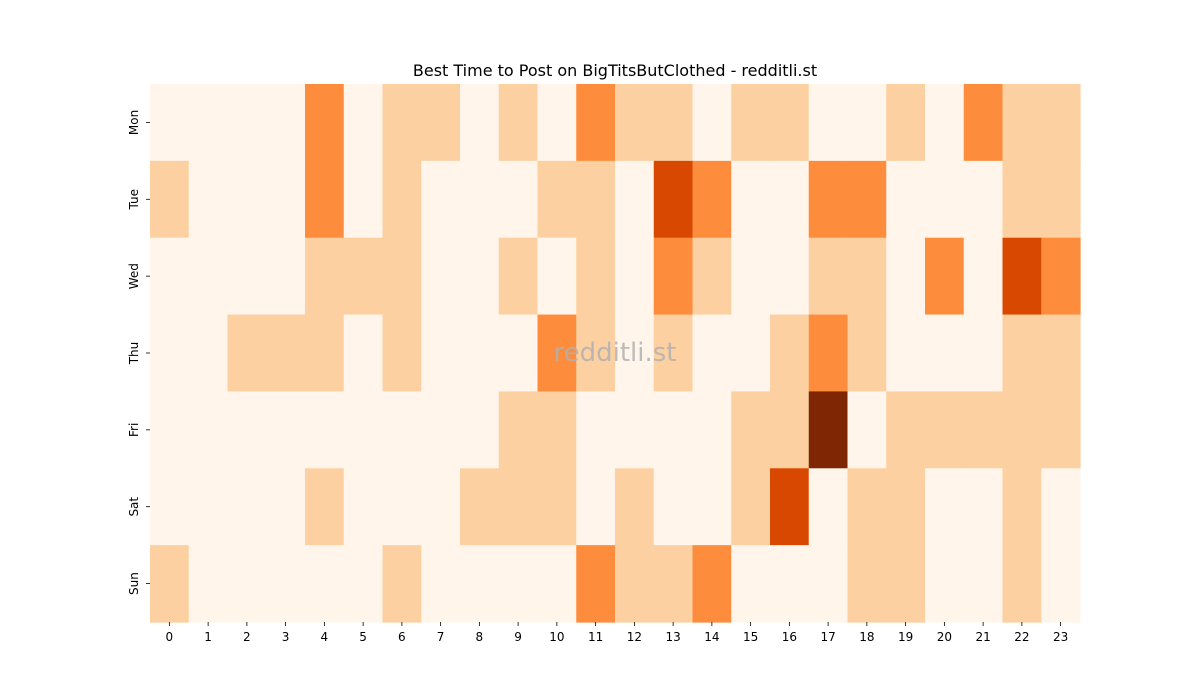  I want to click on x-tick-label: 4, so click(325, 637).